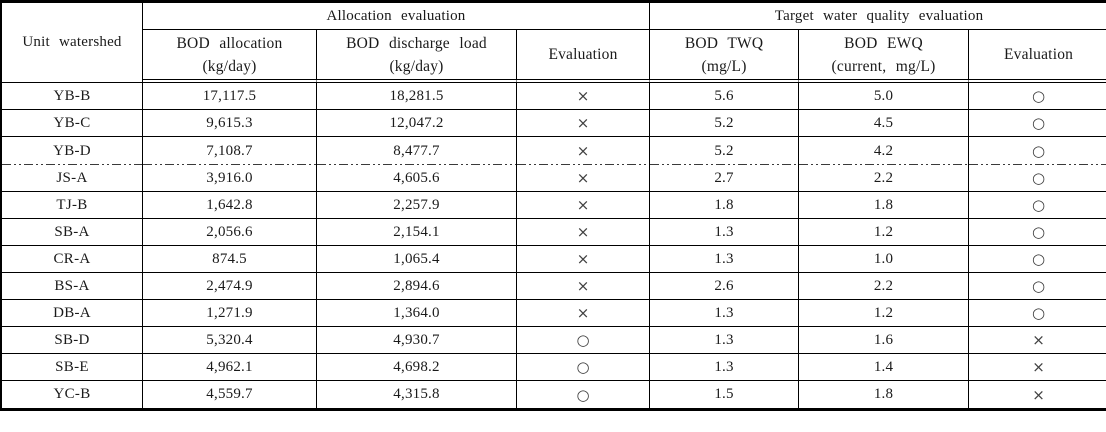 The image size is (1106, 432). I want to click on table-row-js-a: JS-A 3,916.0 4,605.6 × 2.7 2.2 ○, so click(554, 178).